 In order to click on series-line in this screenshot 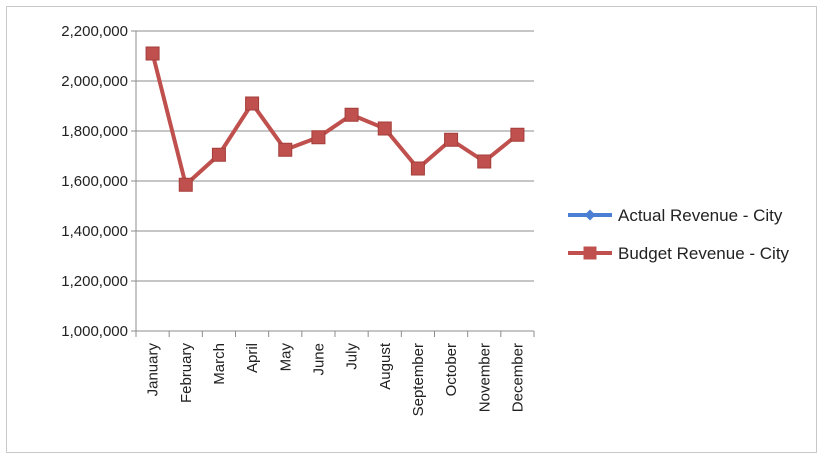, I will do `click(334, 120)`.